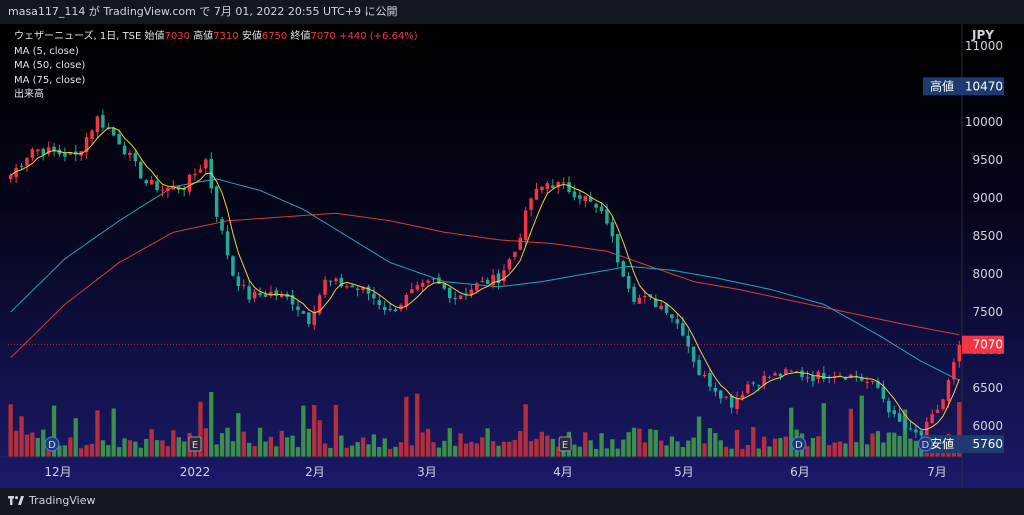  What do you see at coordinates (983, 35) in the screenshot?
I see `currency-label: JPY` at bounding box center [983, 35].